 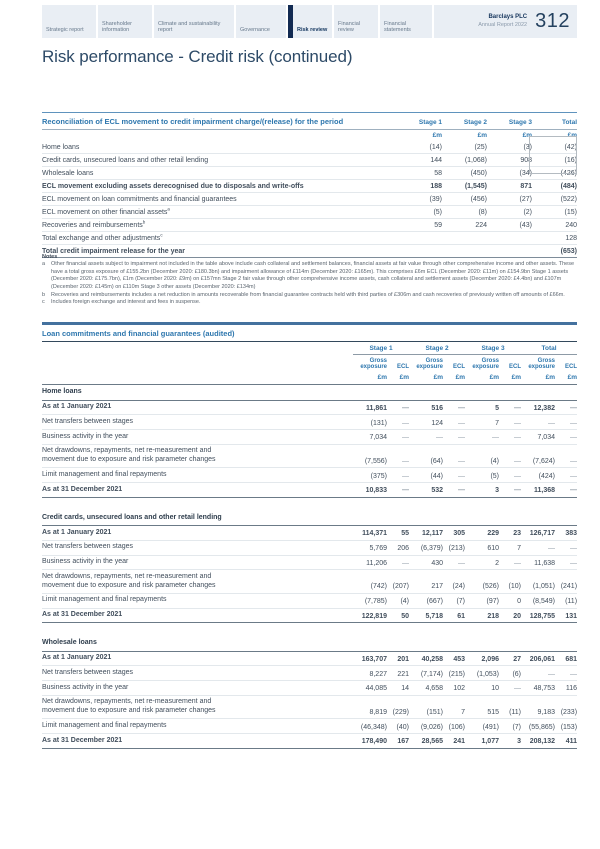 I want to click on value-cell: 305, so click(x=454, y=533).